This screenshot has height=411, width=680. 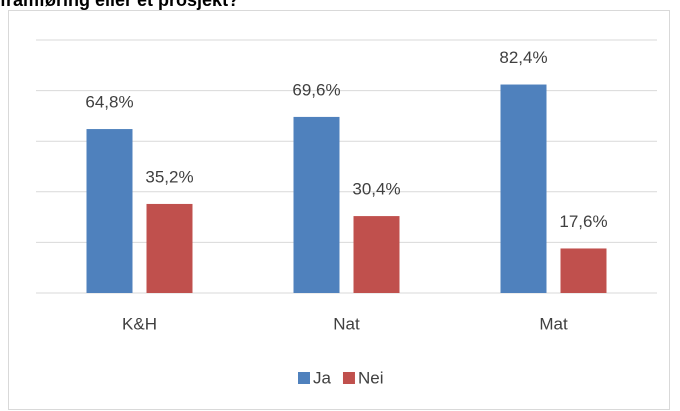 I want to click on x-tick-label: K&H, so click(x=139, y=323).